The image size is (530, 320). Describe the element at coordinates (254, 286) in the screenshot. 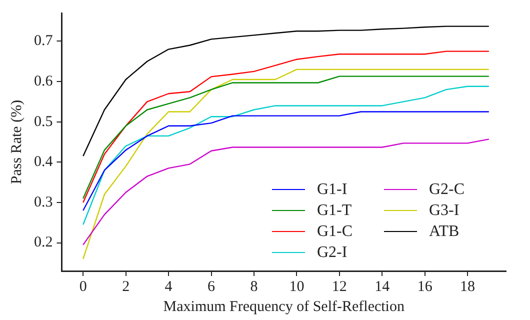

I see `x-tick-label: 8` at that location.